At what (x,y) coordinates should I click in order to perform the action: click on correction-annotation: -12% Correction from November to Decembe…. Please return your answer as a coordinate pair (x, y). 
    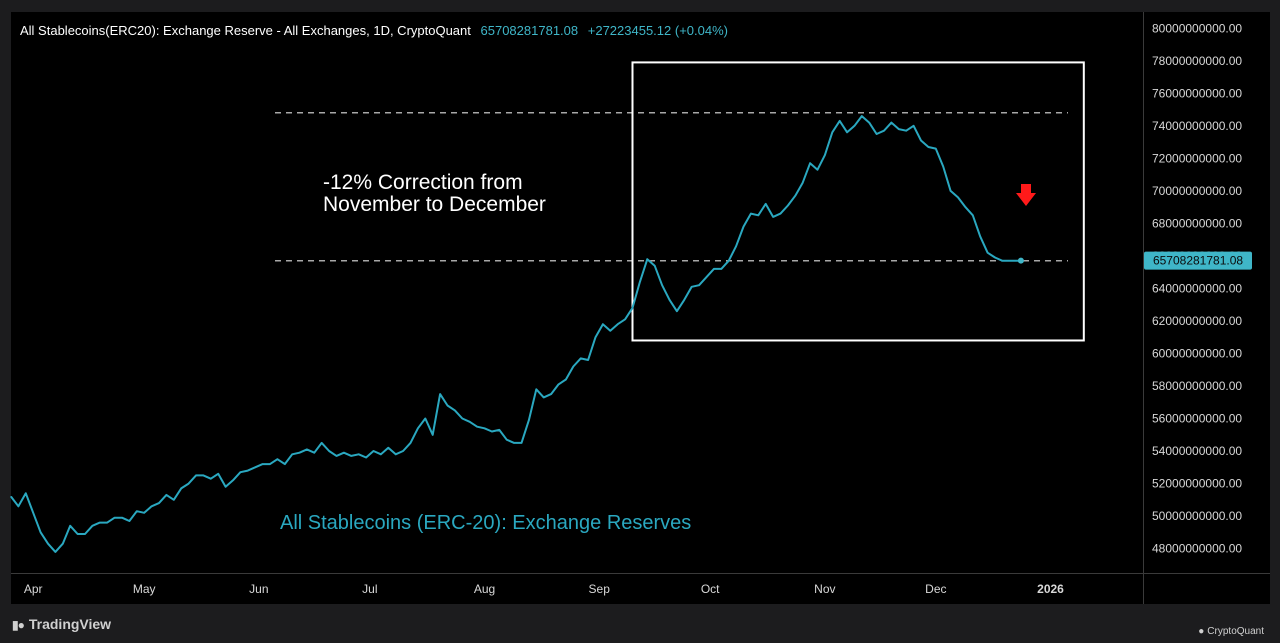
    Looking at the image, I should click on (434, 194).